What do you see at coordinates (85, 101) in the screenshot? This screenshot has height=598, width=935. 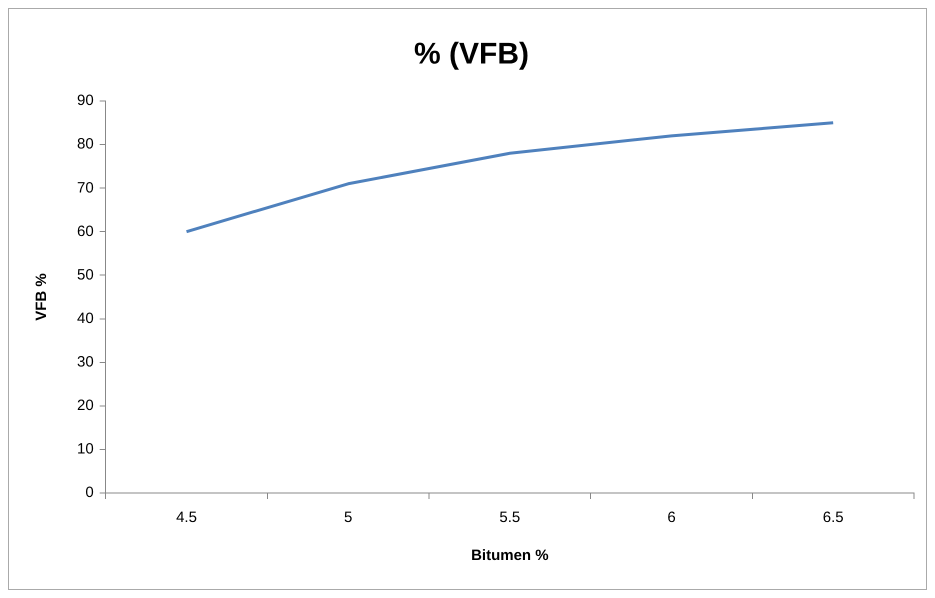 I see `y-tick-label: 90` at bounding box center [85, 101].